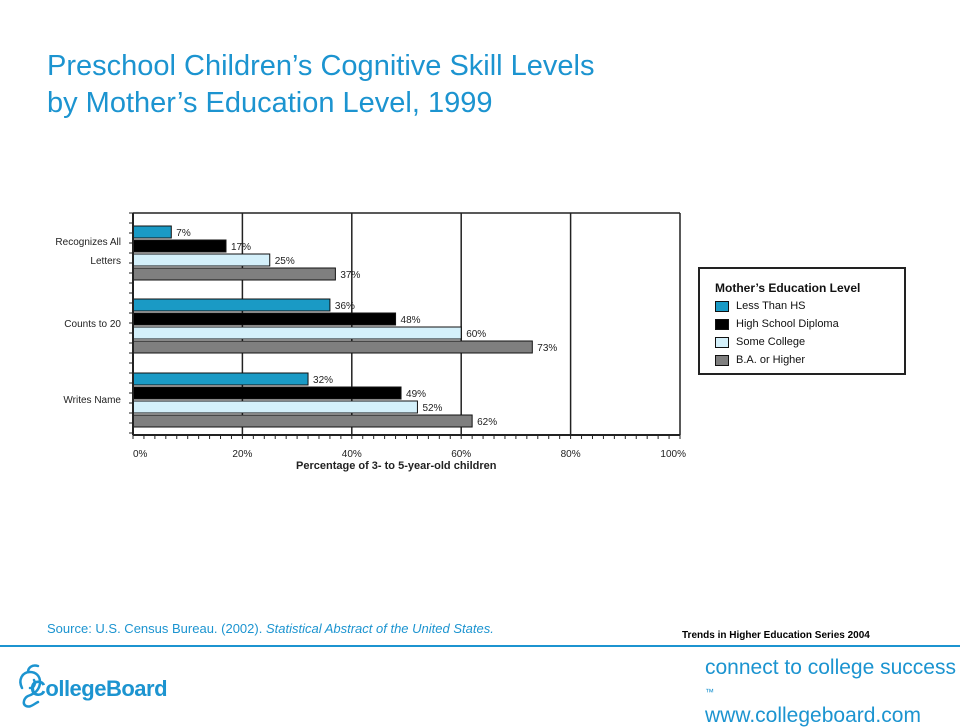  Describe the element at coordinates (771, 360) in the screenshot. I see `legend-label: B.A. or Higher` at that location.